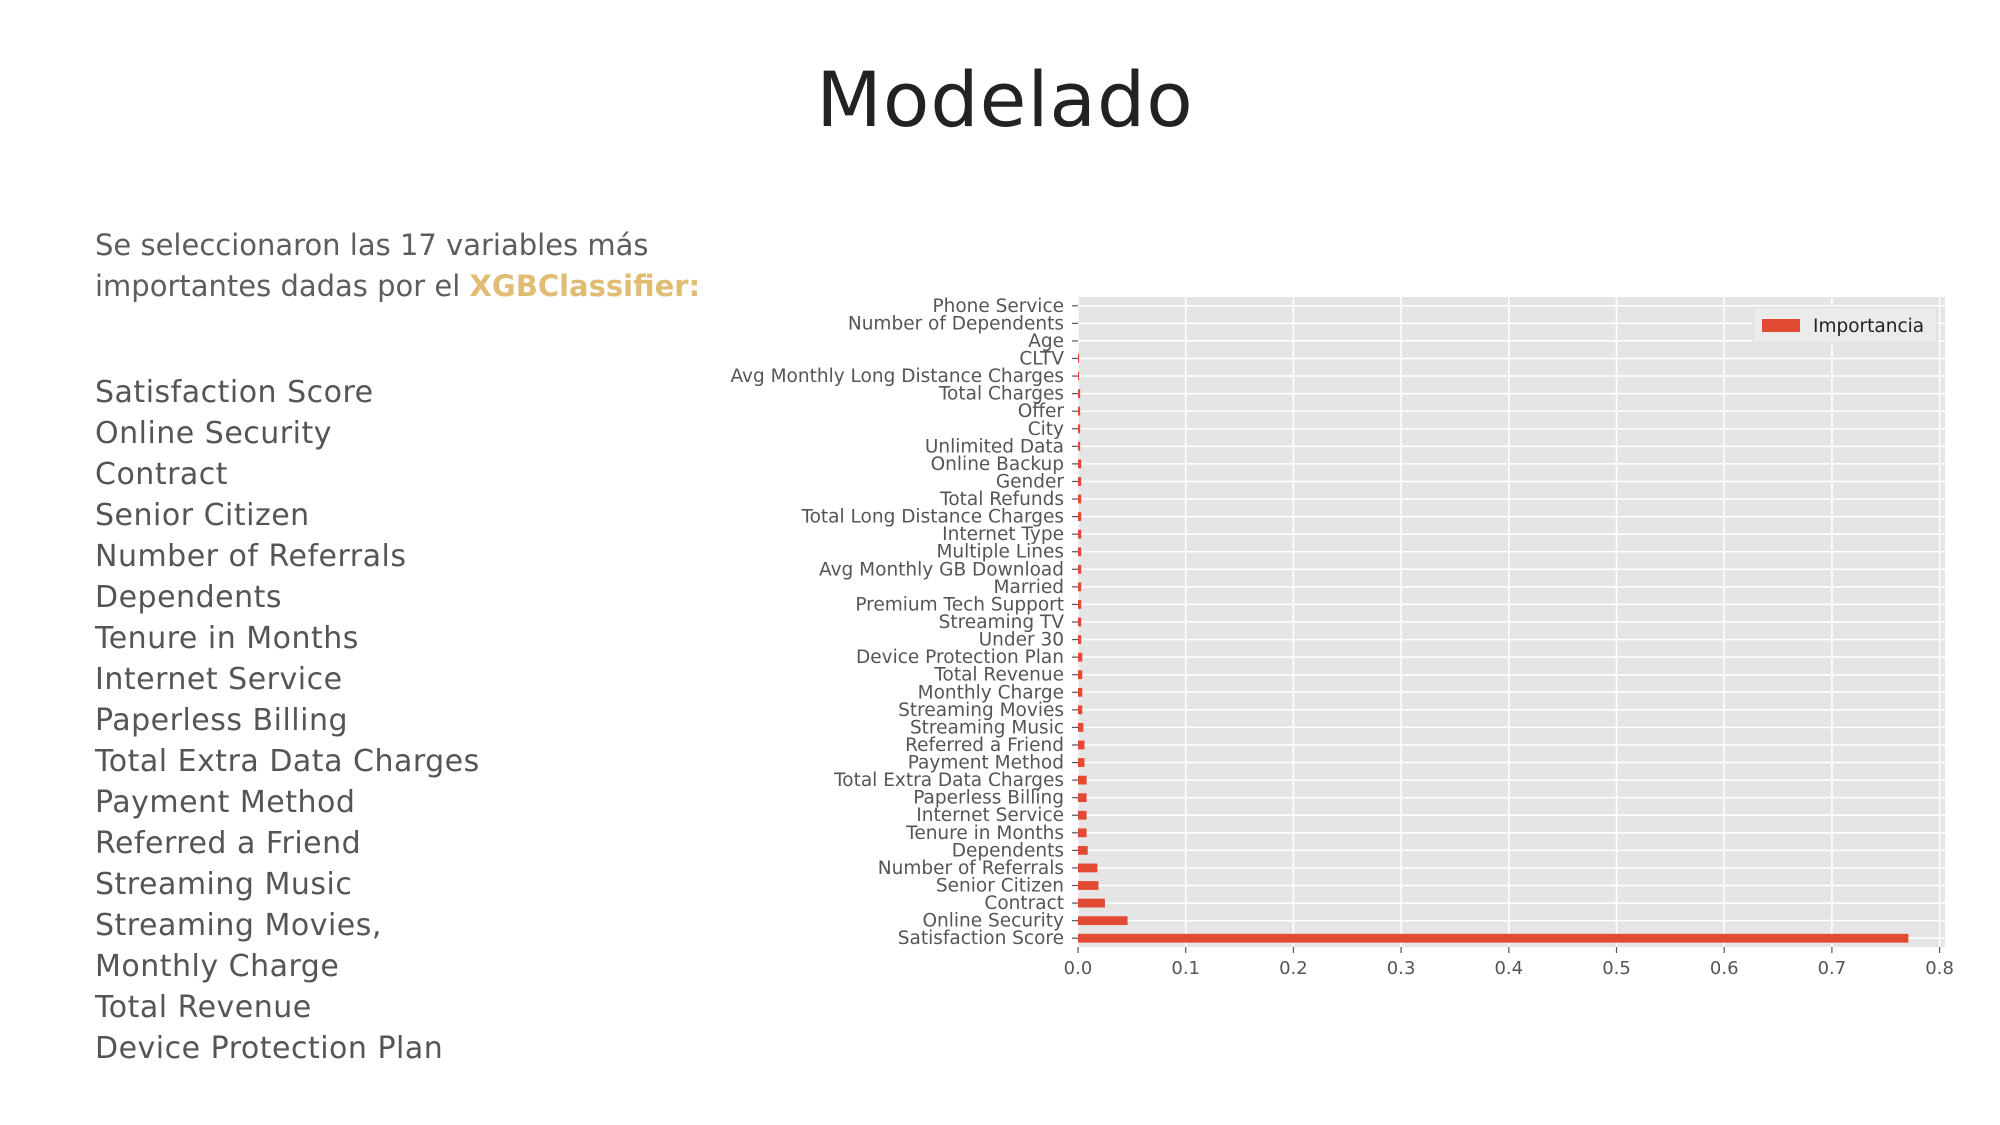  Describe the element at coordinates (1939, 968) in the screenshot. I see `x-tick-label: 0.8` at that location.